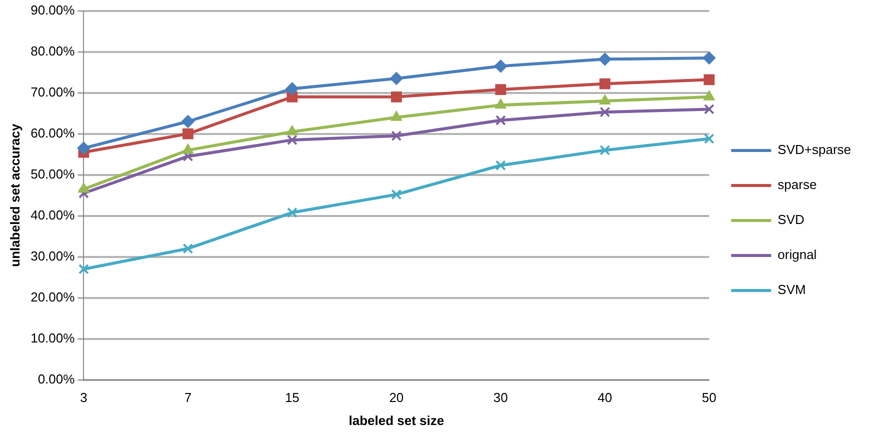  I want to click on y-tick-label: 70.00%, so click(53, 92).